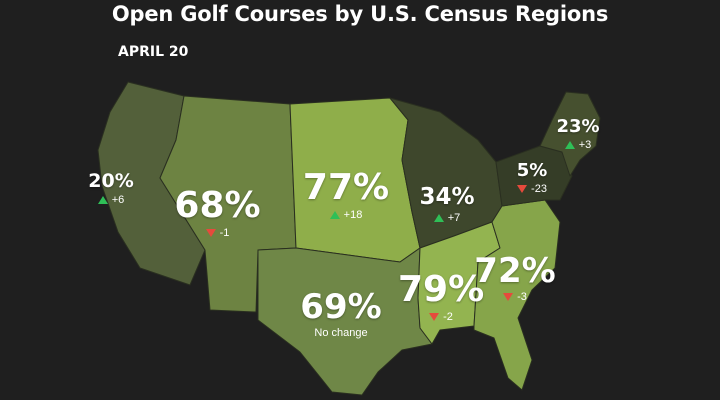 This screenshot has height=400, width=720. Describe the element at coordinates (515, 271) in the screenshot. I see `region-percent: 72%` at that location.